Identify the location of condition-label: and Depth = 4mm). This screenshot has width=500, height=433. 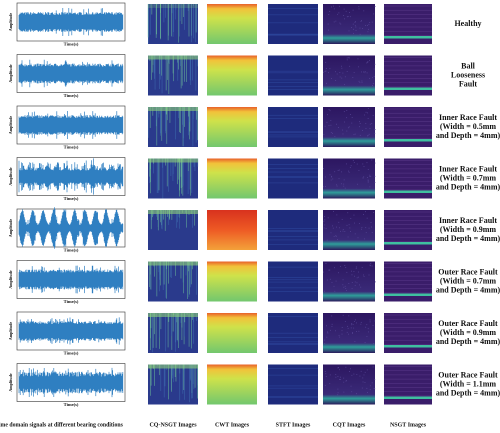
(468, 238).